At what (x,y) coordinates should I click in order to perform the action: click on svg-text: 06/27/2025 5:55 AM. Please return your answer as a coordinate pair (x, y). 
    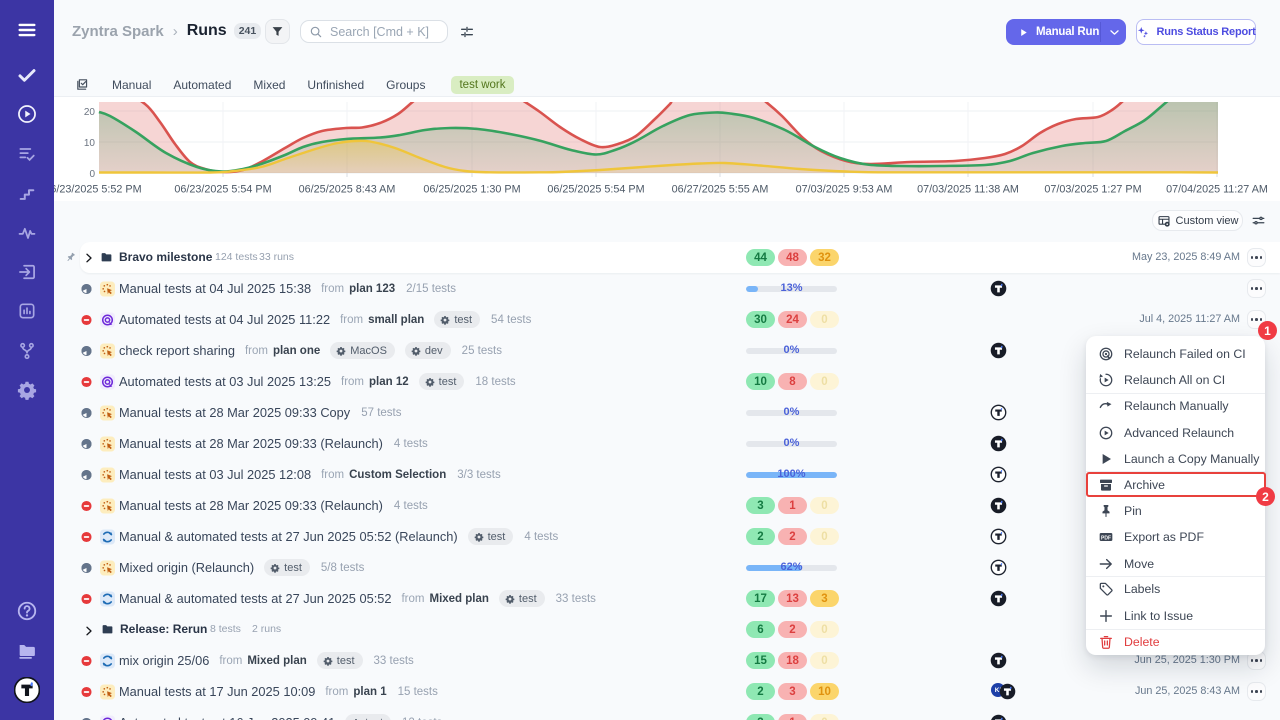
    Looking at the image, I should click on (720, 190).